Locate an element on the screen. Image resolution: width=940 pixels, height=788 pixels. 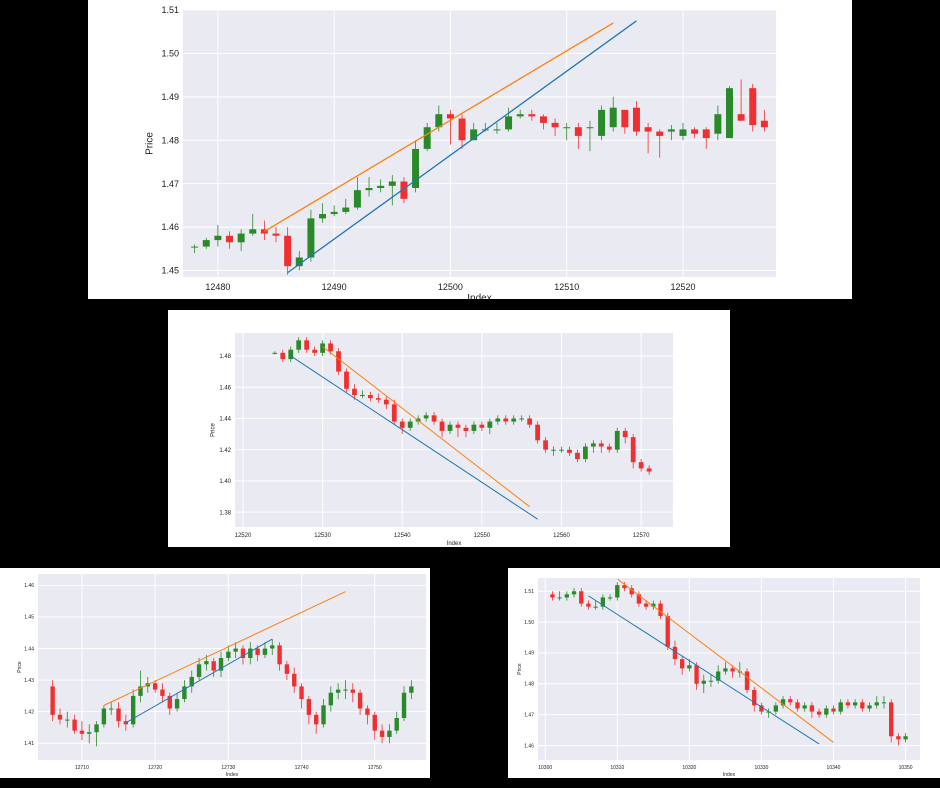
y-tick-label: 1.42 is located at coordinates (29, 712).